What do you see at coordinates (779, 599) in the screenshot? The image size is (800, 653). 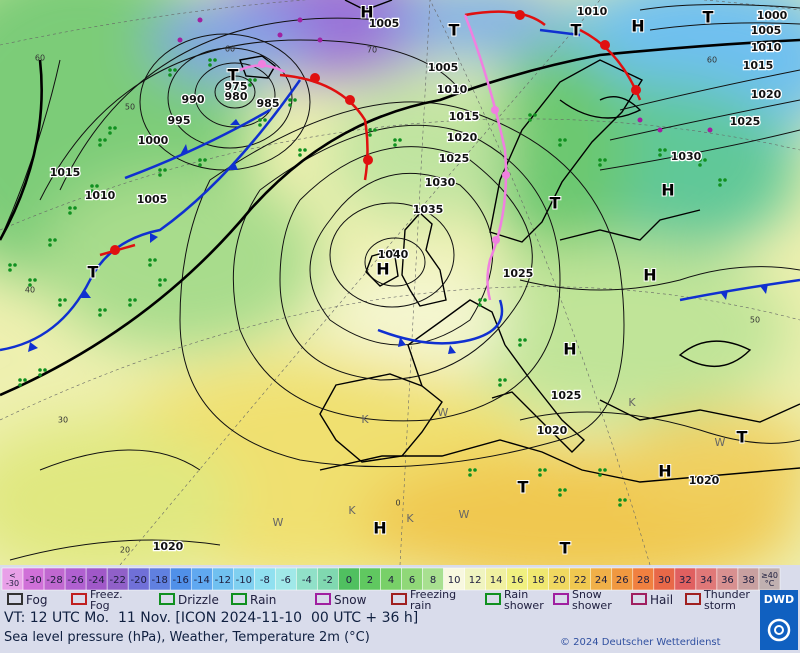 I see `logo-text: DWD` at bounding box center [779, 599].